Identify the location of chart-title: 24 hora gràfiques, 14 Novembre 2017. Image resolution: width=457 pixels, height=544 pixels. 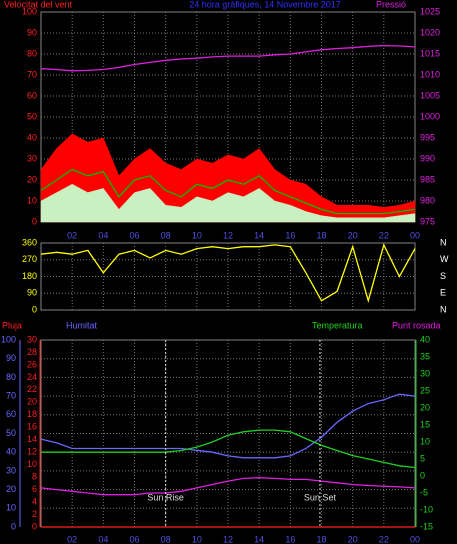
(265, 4).